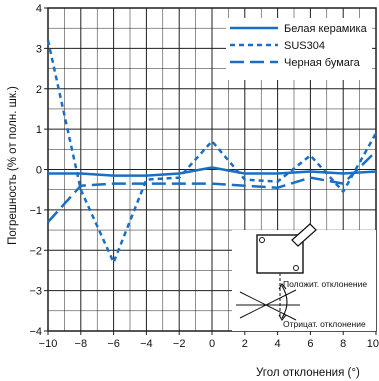 This screenshot has height=381, width=379. Describe the element at coordinates (304, 235) in the screenshot. I see `sensor-cable-icon` at that location.